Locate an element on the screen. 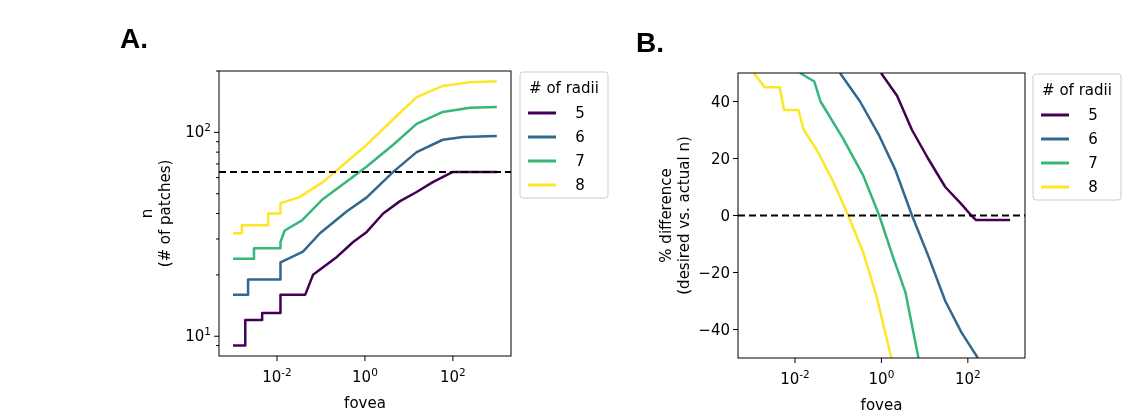 Image resolution: width=1127 pixels, height=416 pixels. y-tick-label: 10$^{1}$ is located at coordinates (198, 335).